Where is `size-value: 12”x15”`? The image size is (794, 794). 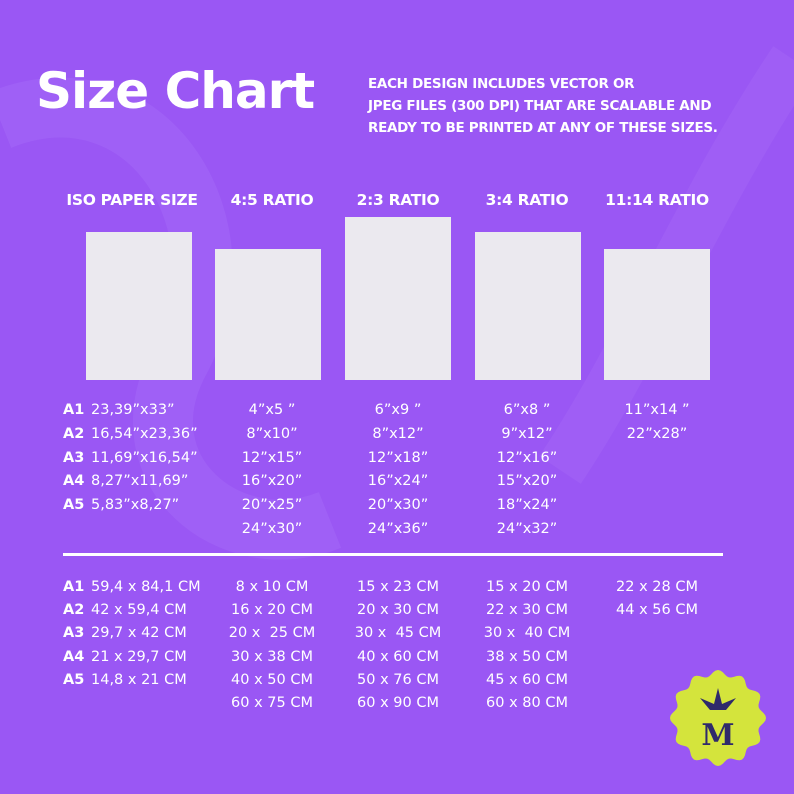
size-value: 12”x15” is located at coordinates (272, 457).